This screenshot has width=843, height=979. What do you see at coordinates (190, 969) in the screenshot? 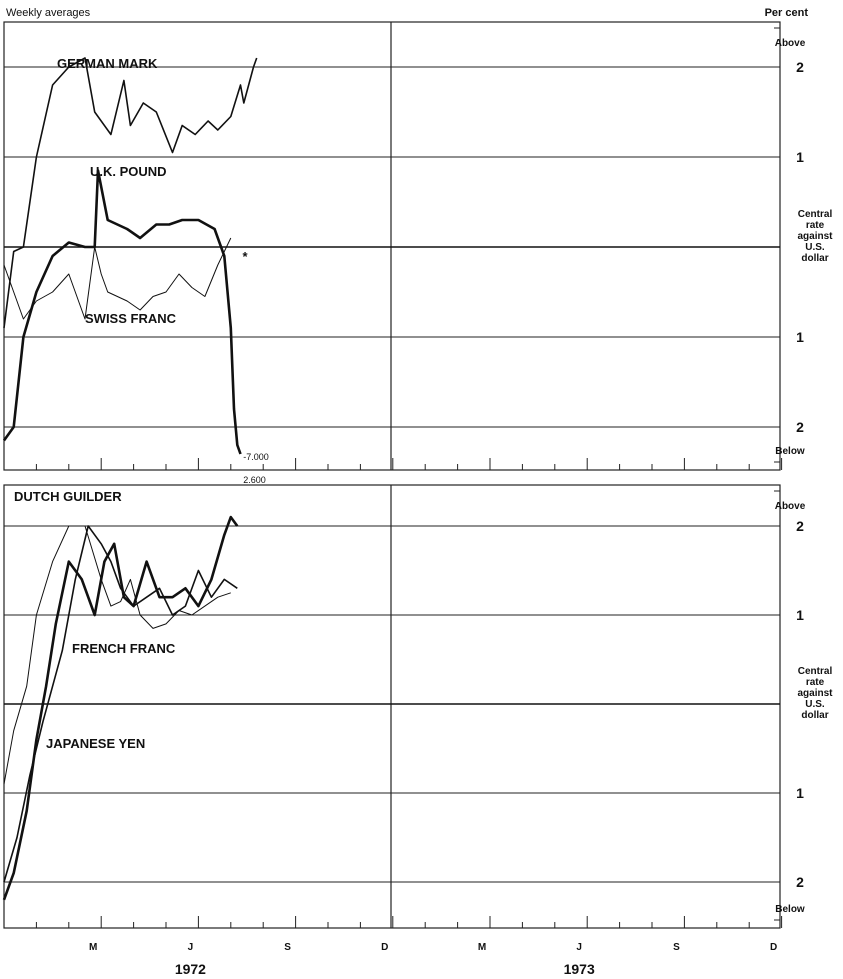
I see `year-label: 1972` at bounding box center [190, 969].